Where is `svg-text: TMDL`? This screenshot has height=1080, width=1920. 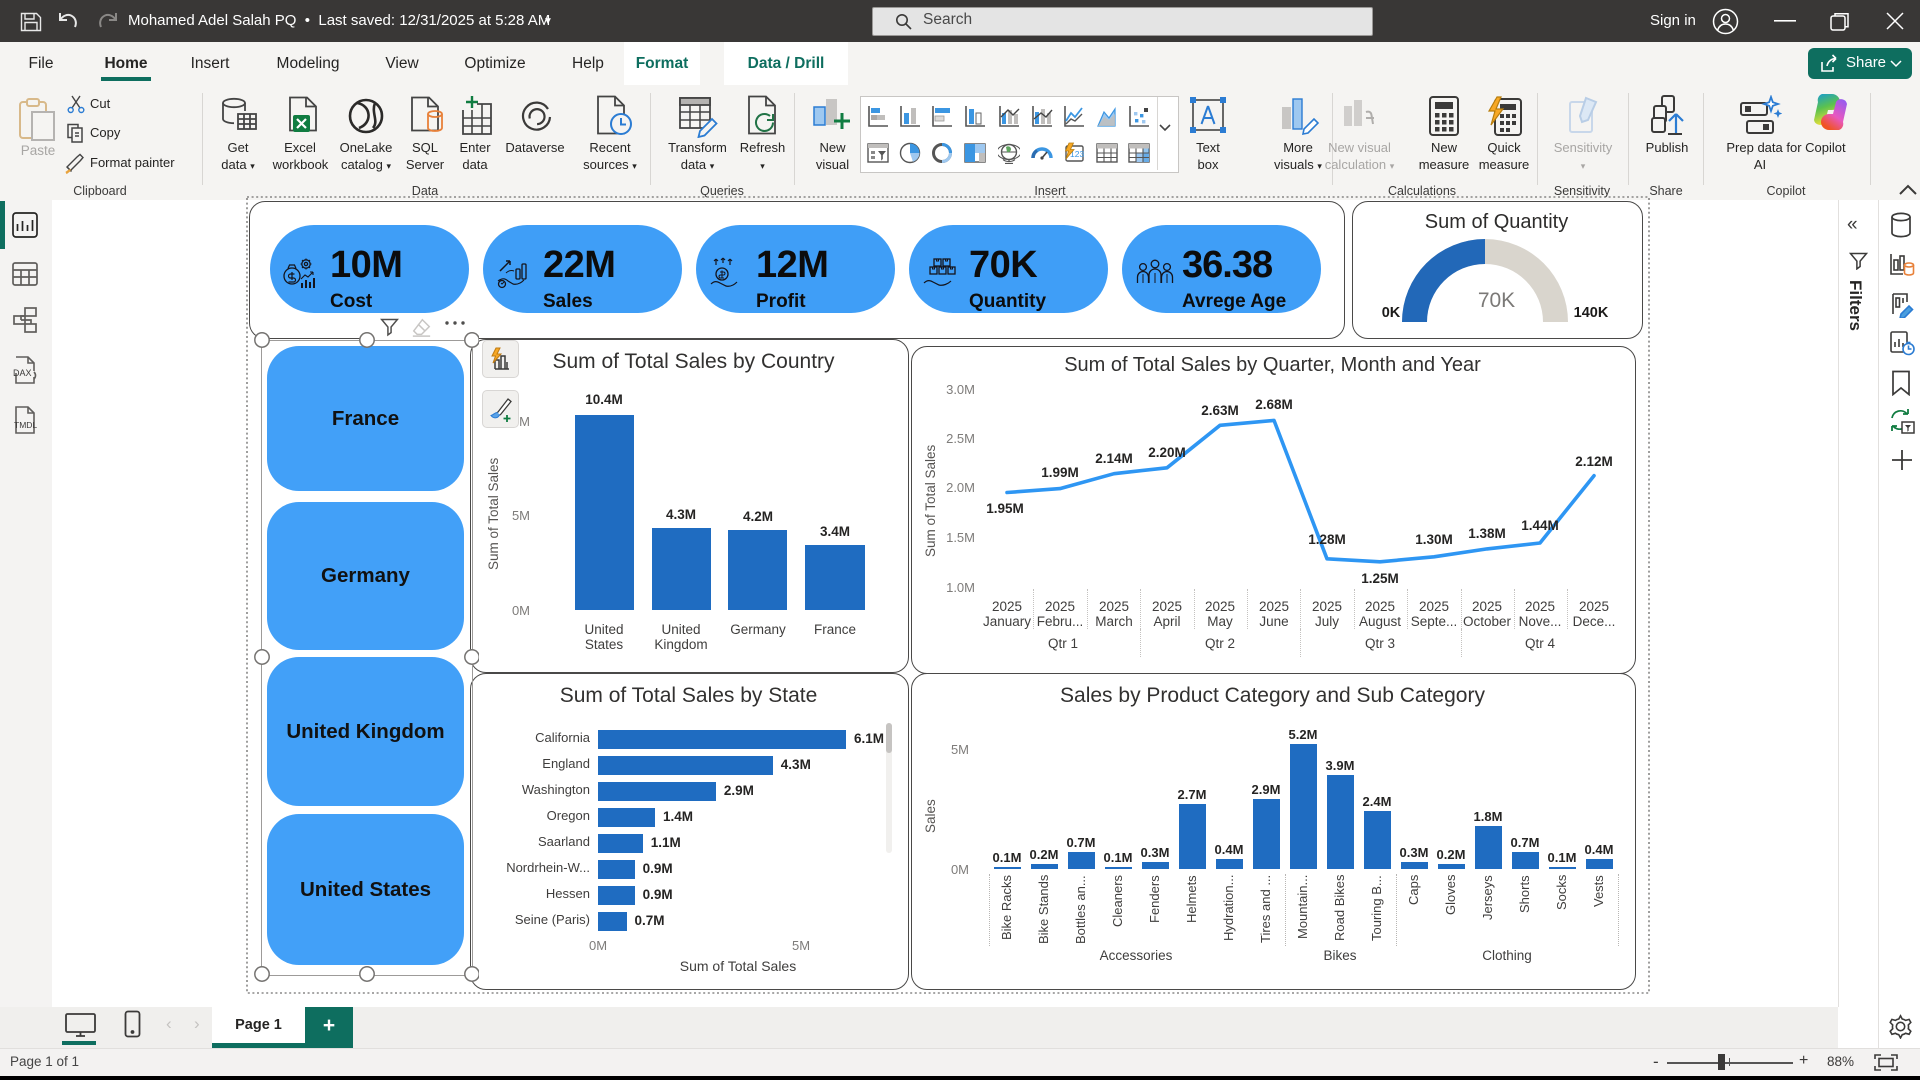
svg-text: TMDL is located at coordinates (25, 425).